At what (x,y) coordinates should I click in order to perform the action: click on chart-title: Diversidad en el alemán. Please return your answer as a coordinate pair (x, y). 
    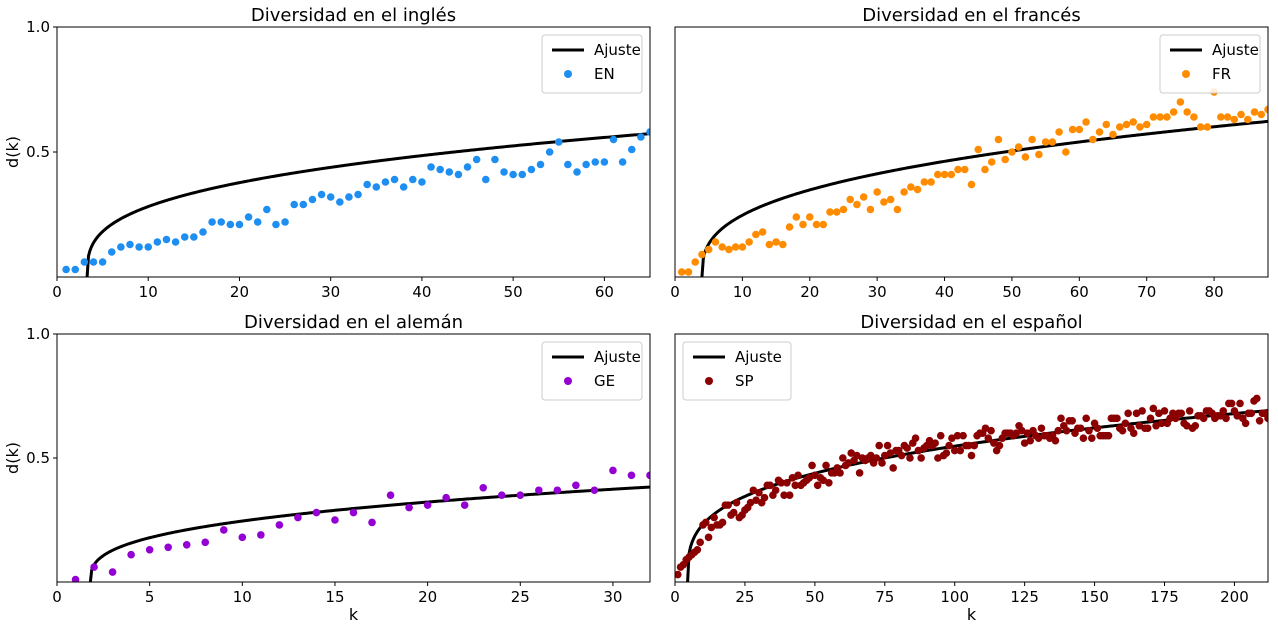
    Looking at the image, I should click on (353, 322).